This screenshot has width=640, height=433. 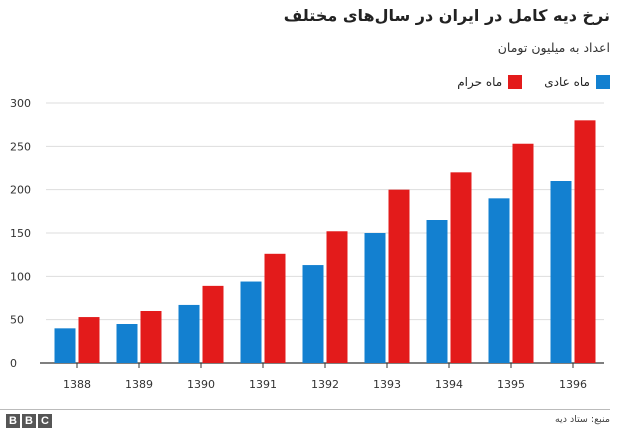 I want to click on x-tick-label: 1391, so click(x=263, y=384).